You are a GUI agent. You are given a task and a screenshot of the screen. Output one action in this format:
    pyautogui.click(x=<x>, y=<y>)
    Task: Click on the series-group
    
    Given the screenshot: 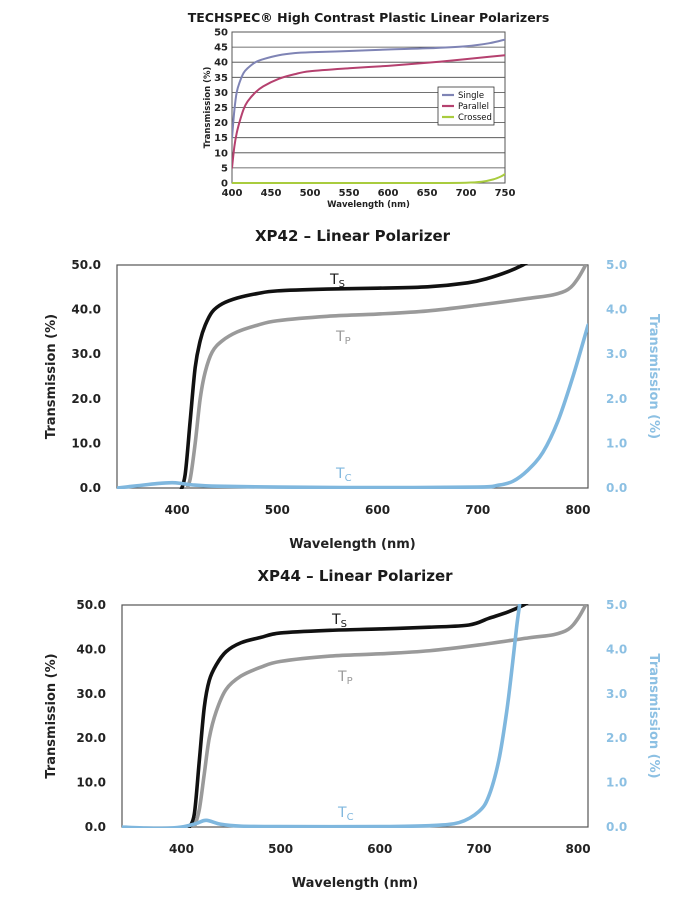 What is the action you would take?
    pyautogui.click(x=368, y=111)
    